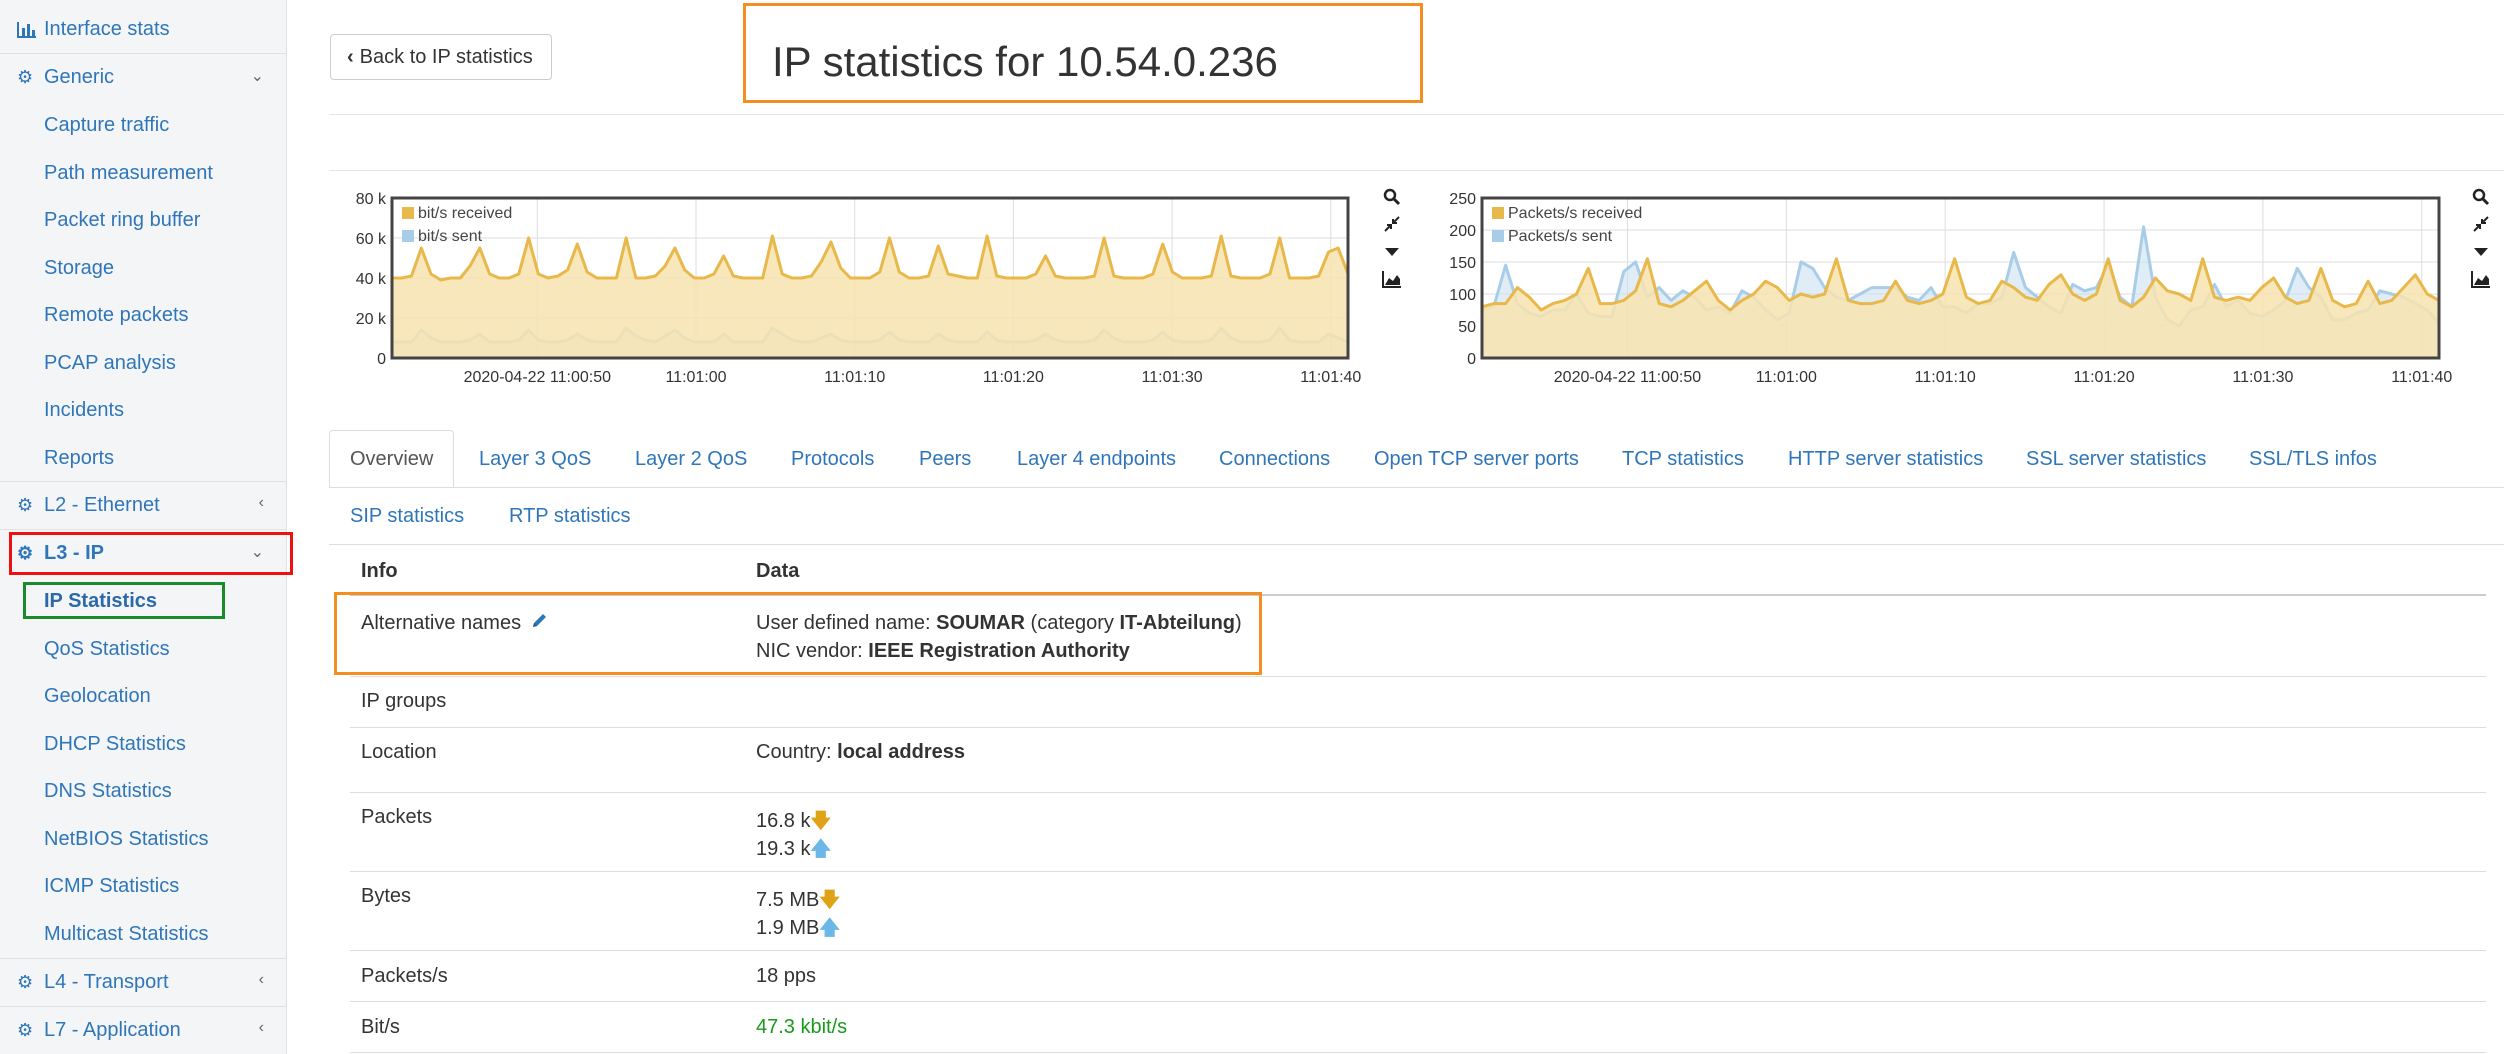  Describe the element at coordinates (371, 319) in the screenshot. I see `y-tick-label: 20 k` at that location.